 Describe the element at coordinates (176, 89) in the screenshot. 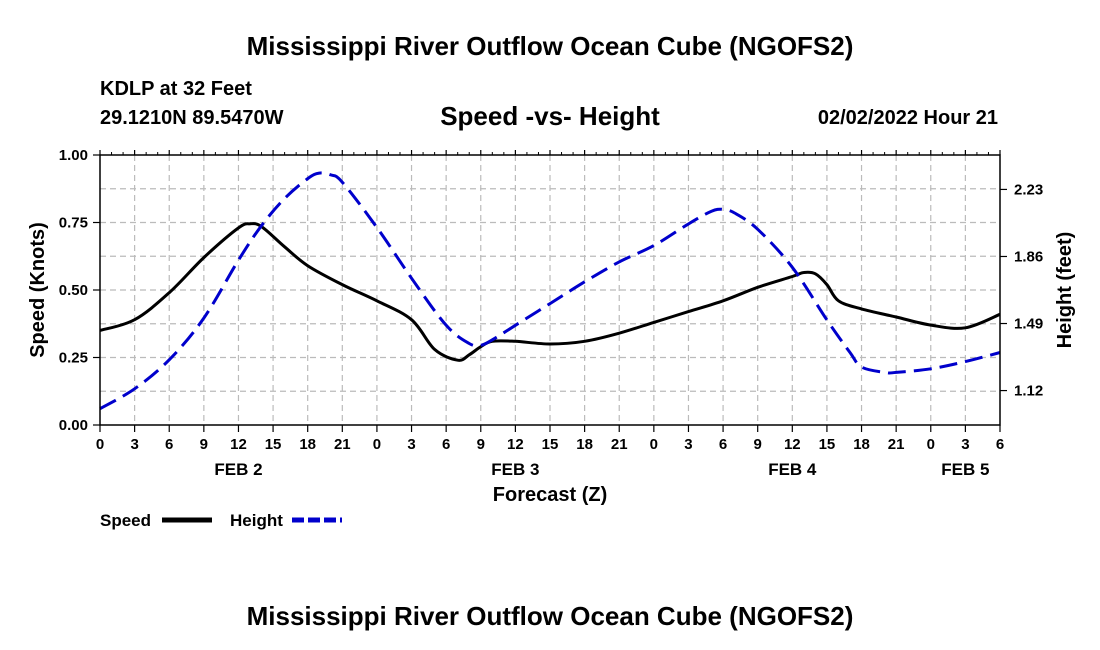

I see `station-label: KDLP at 32 Feet` at that location.